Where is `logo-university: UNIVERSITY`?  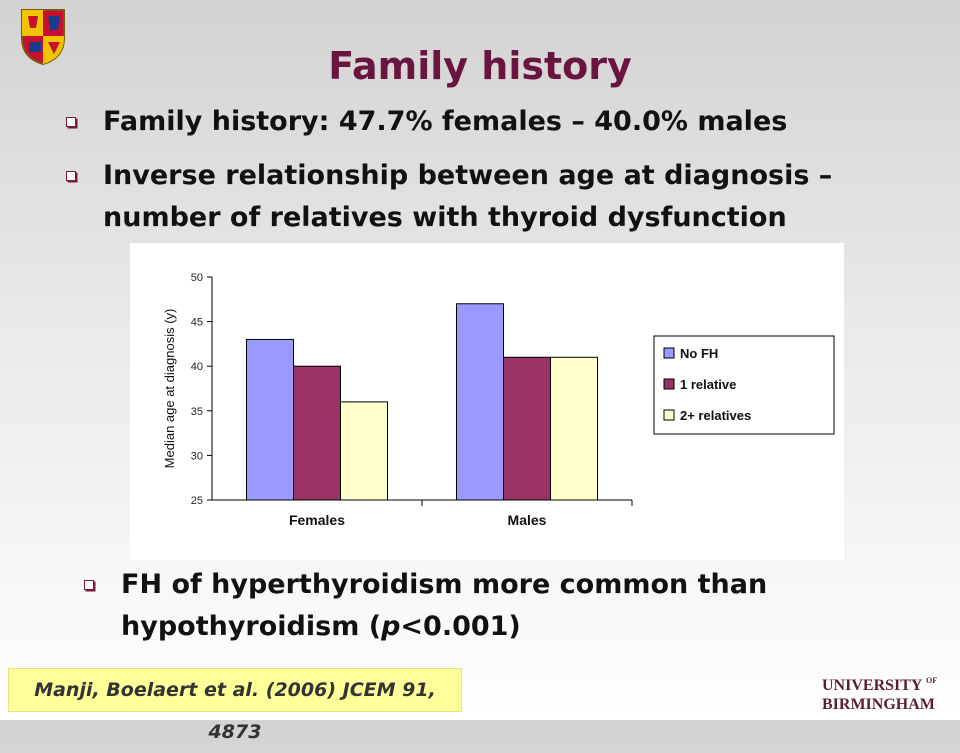
logo-university: UNIVERSITY is located at coordinates (872, 685).